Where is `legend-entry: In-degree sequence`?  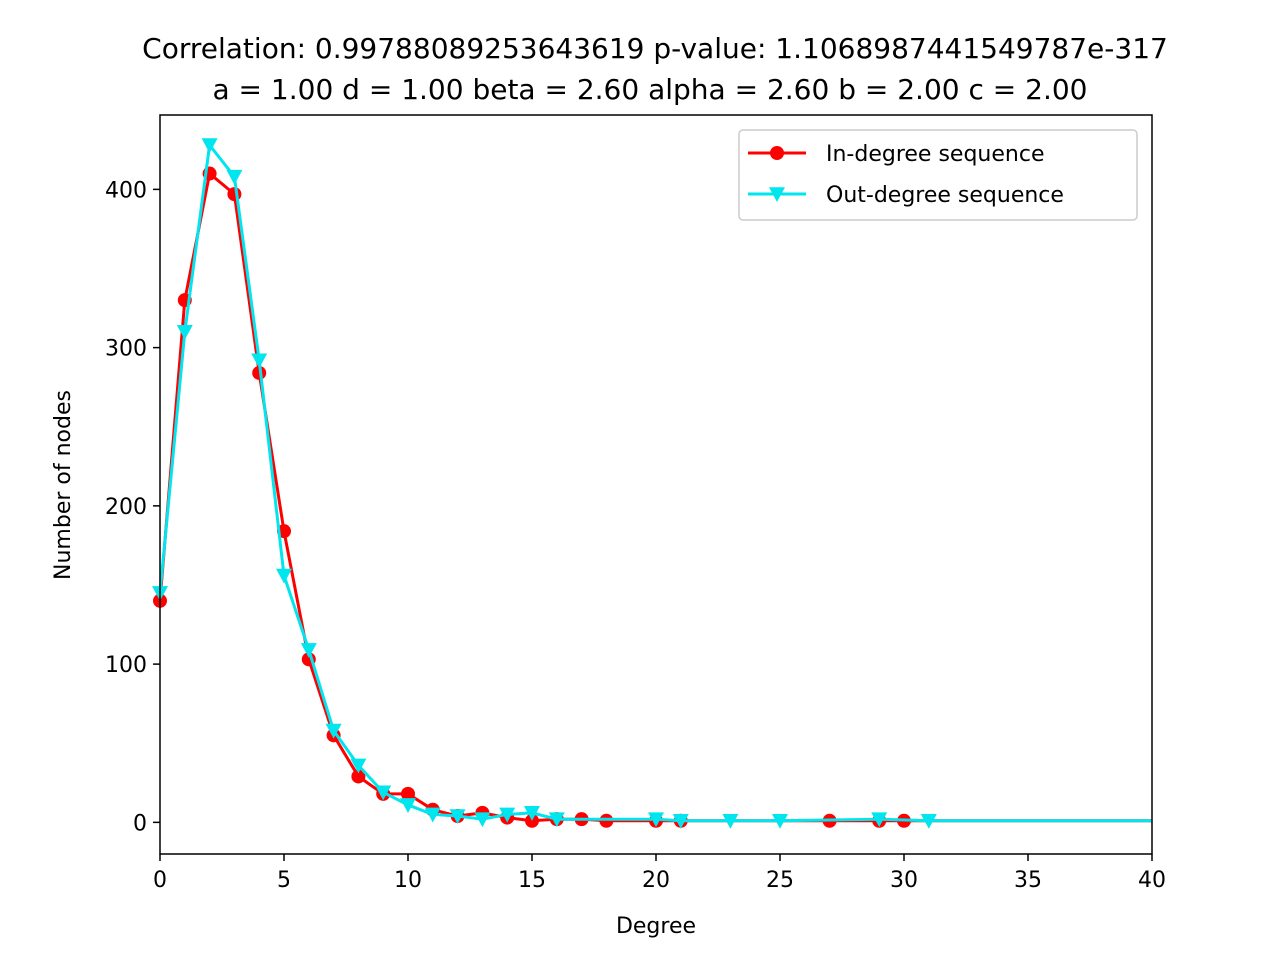
legend-entry: In-degree sequence is located at coordinates (896, 154).